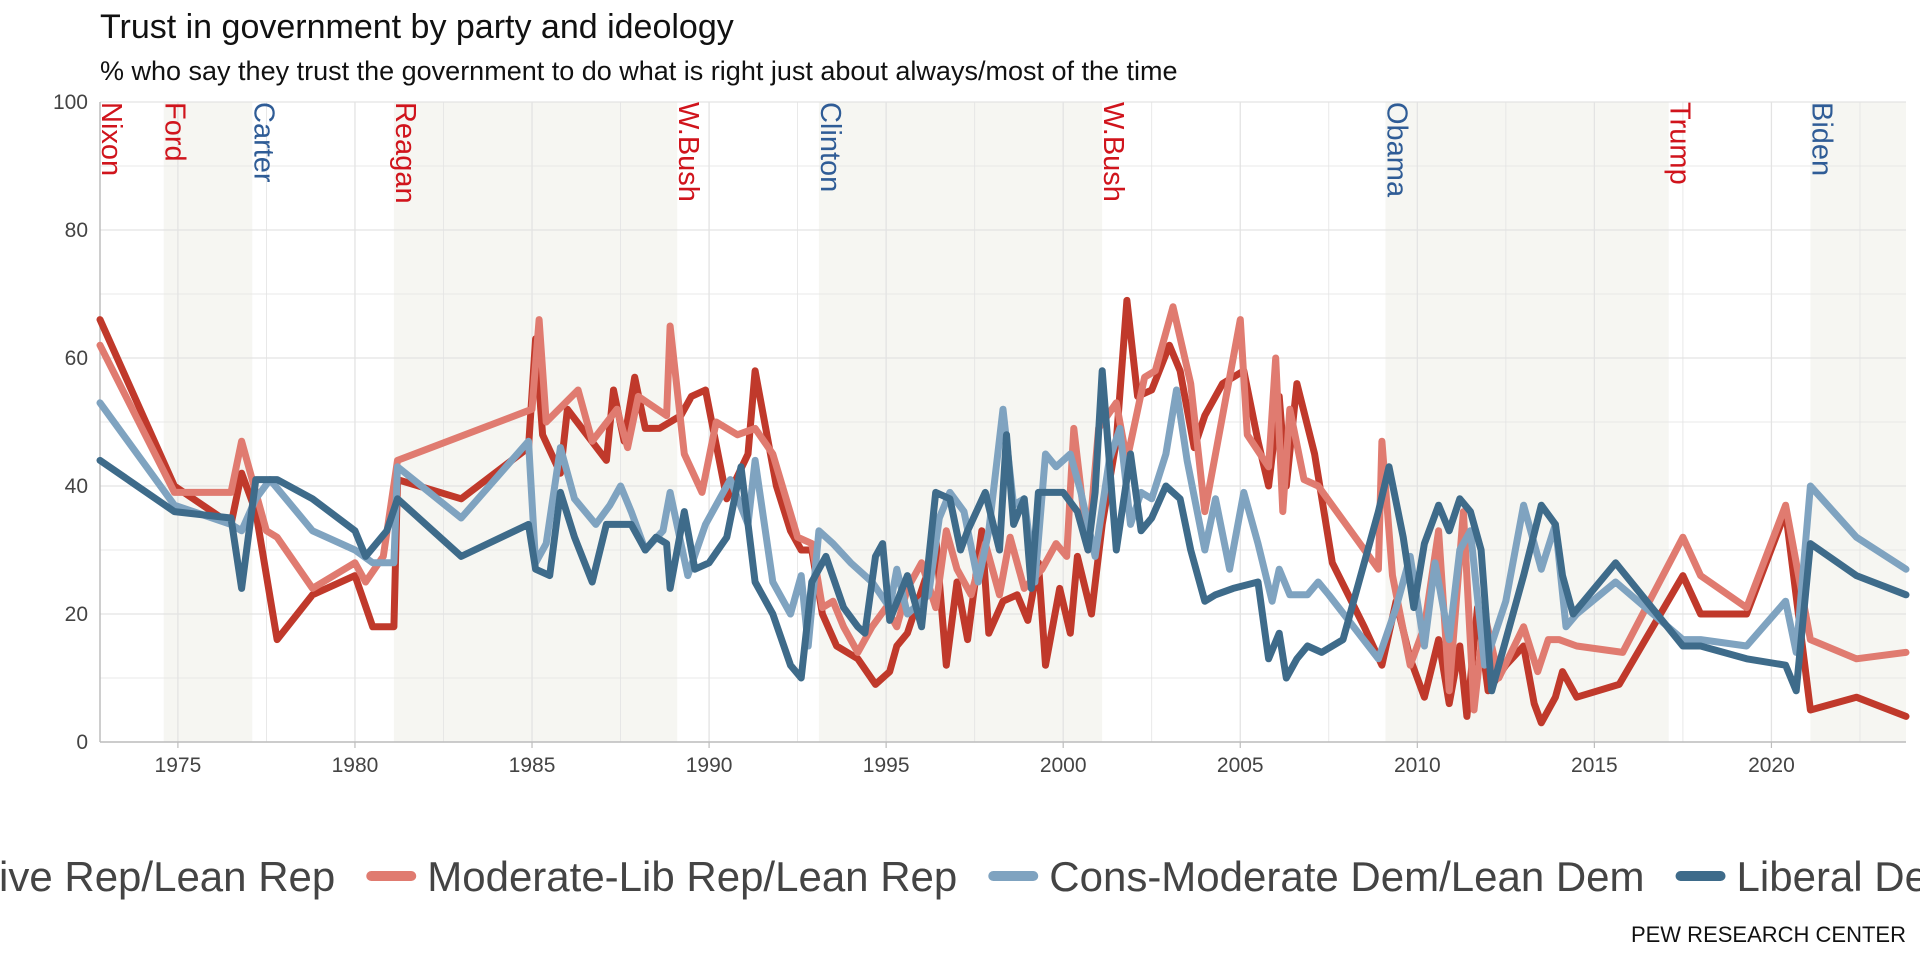 This screenshot has height=960, width=1920. I want to click on president-label-6: W.Bush, so click(1113, 152).